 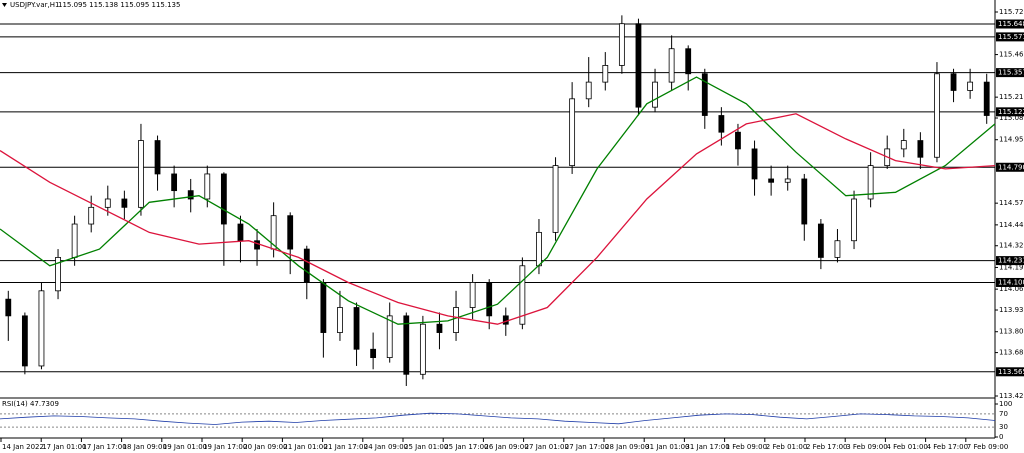 What do you see at coordinates (906, 447) in the screenshot?
I see `x-tick-label: 4 Feb 01:00` at bounding box center [906, 447].